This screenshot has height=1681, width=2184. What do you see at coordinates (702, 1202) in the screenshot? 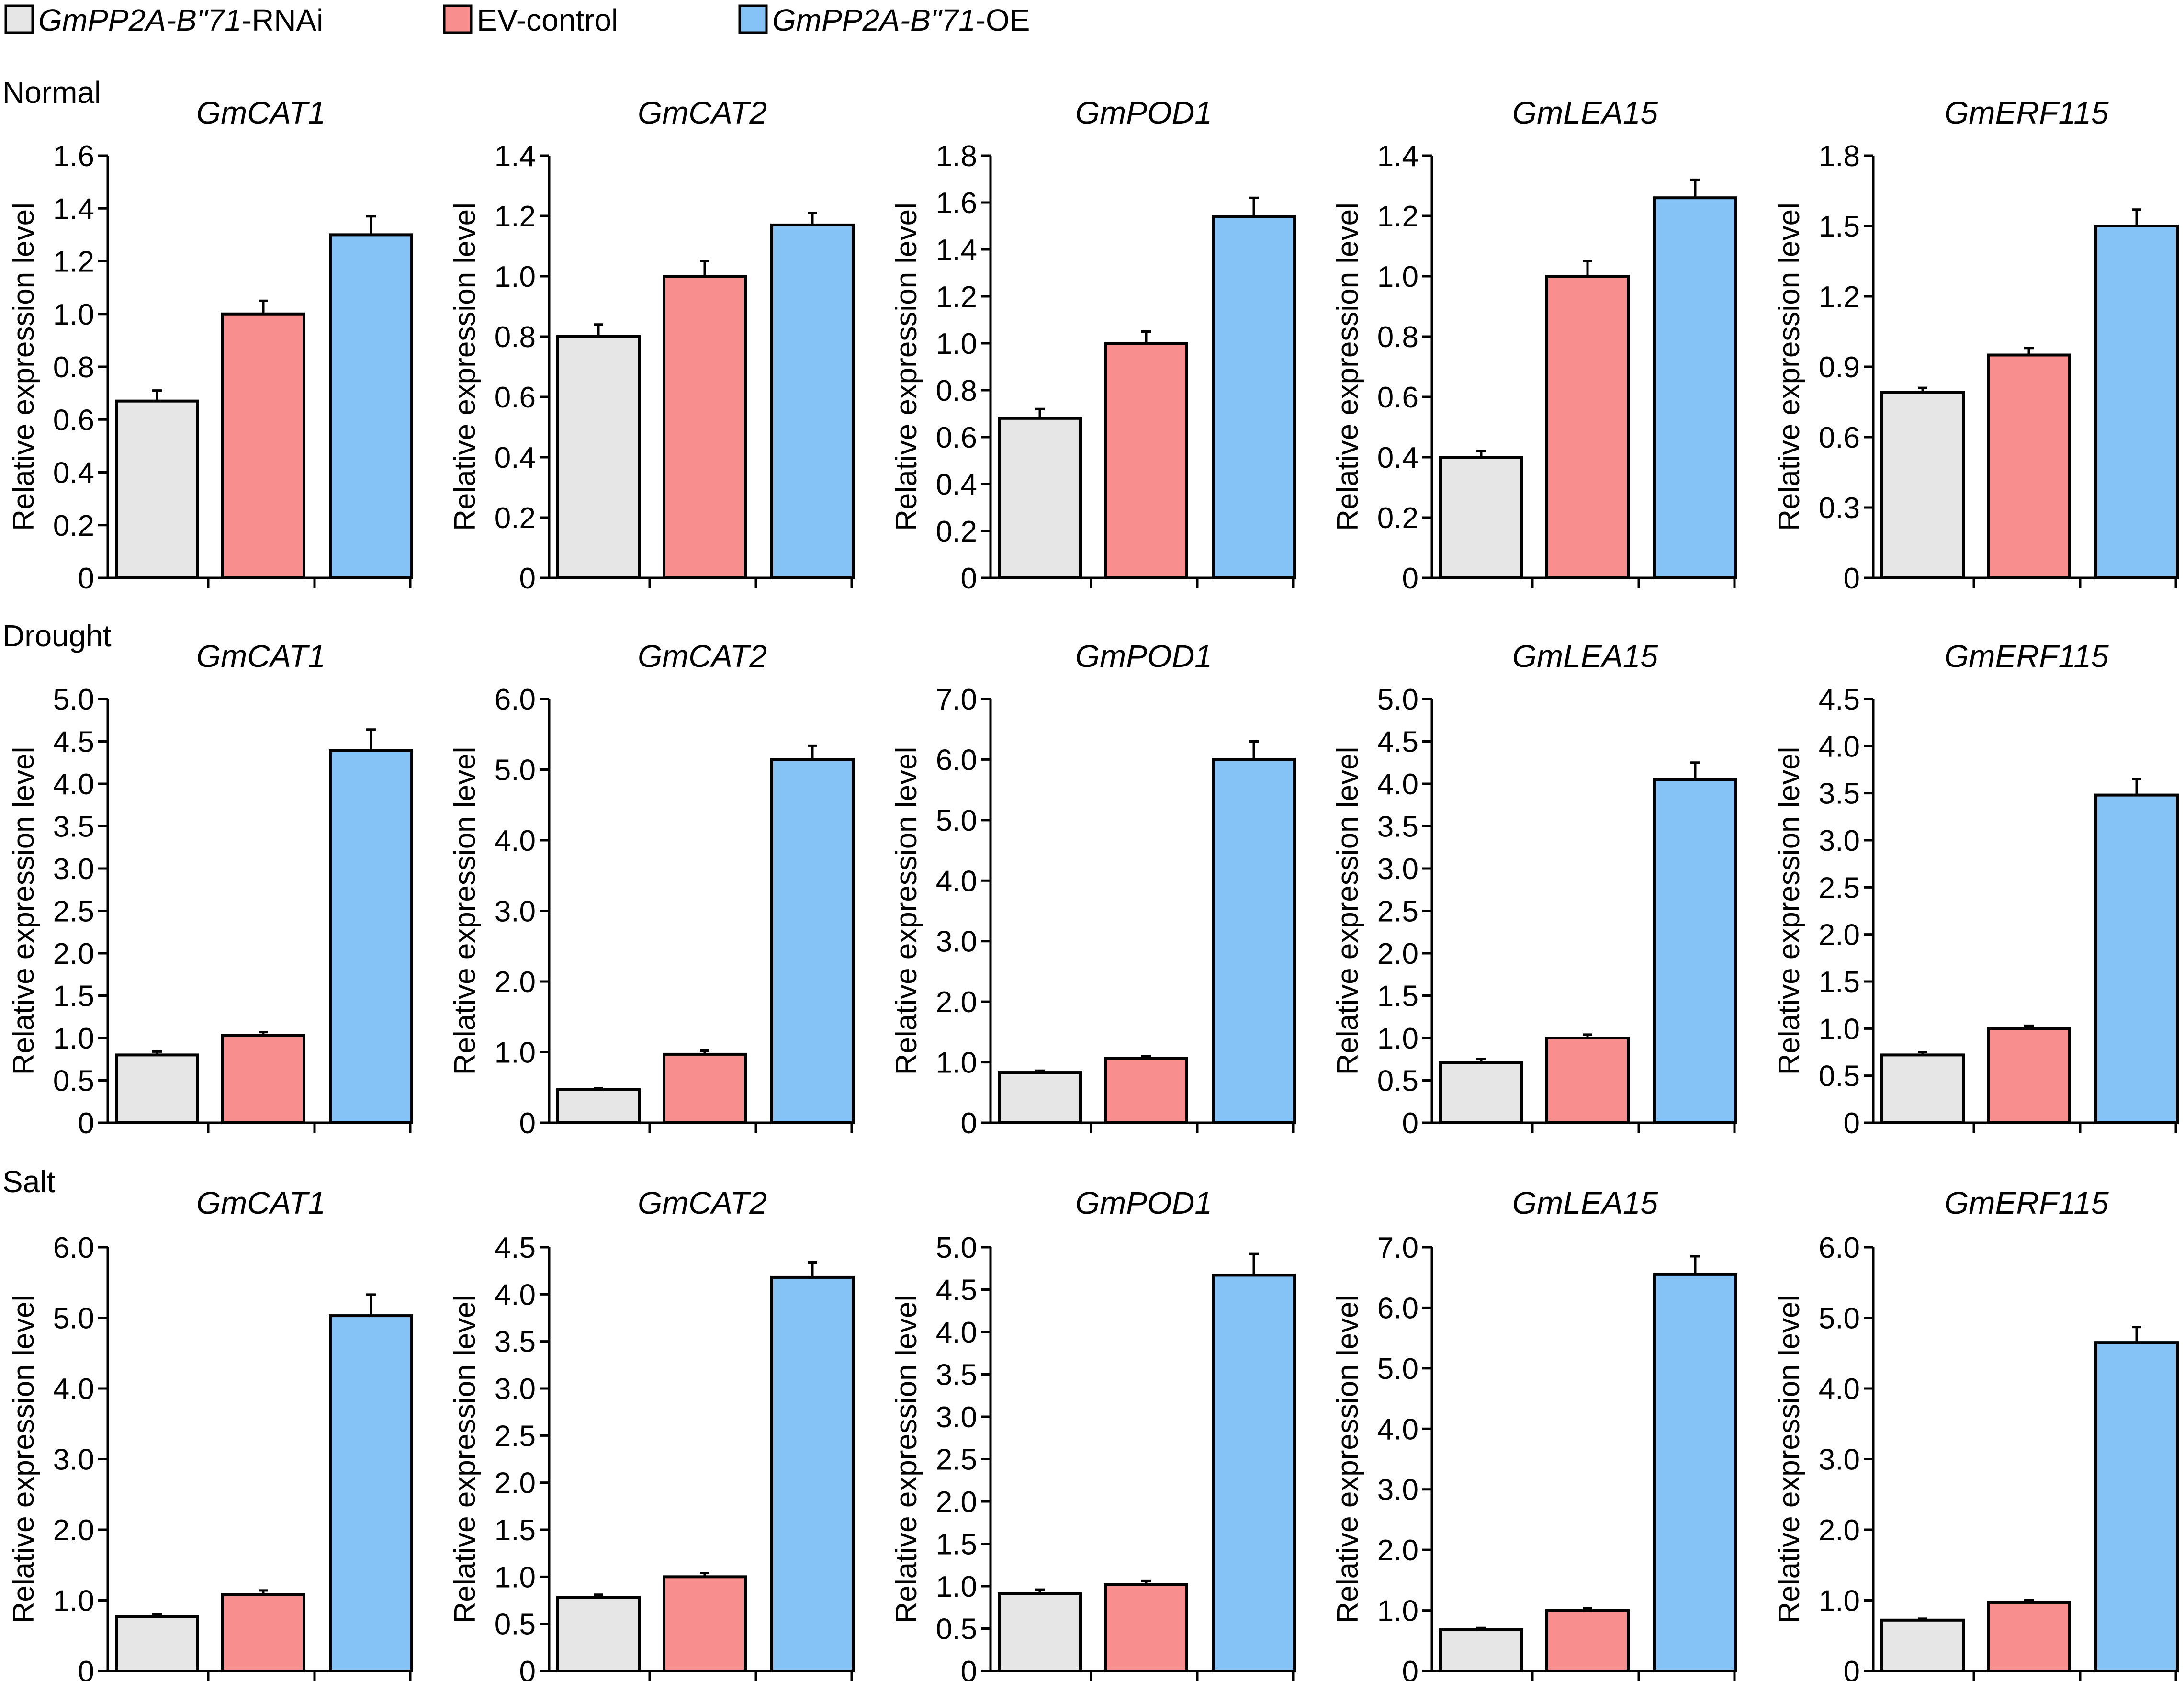
I see `chart-title: GmCAT2` at bounding box center [702, 1202].